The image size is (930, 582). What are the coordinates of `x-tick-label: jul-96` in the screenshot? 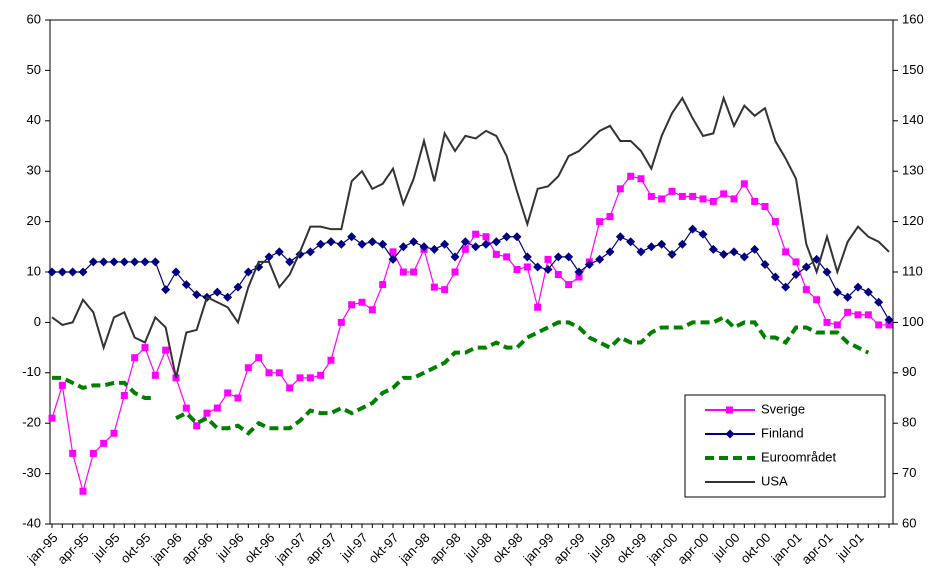 It's located at (230, 547).